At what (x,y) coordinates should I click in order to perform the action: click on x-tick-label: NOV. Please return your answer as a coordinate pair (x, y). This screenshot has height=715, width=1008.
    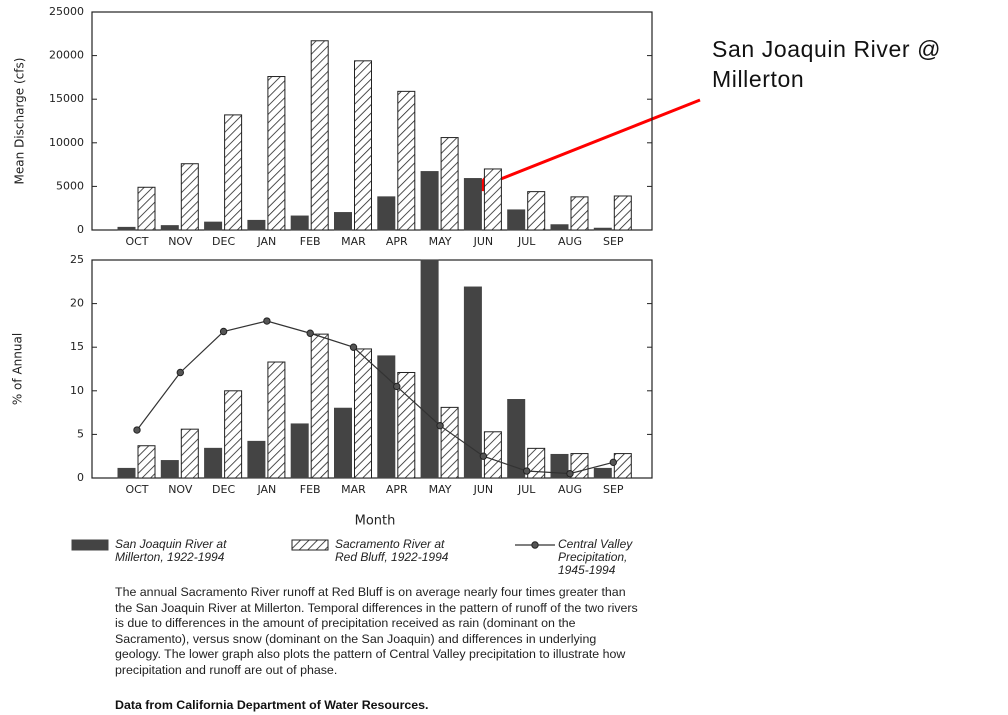
    Looking at the image, I should click on (180, 489).